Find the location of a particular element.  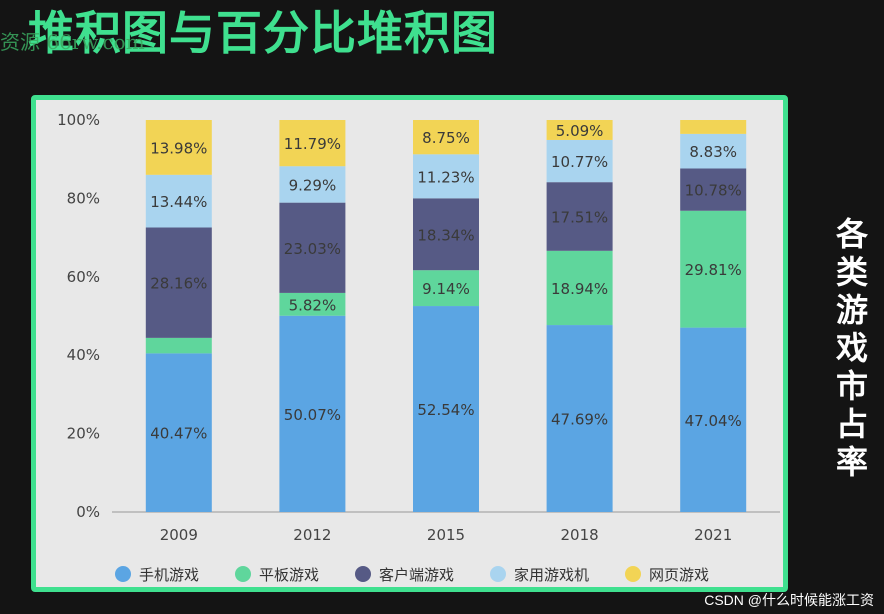

legend-label: 手机游戏 is located at coordinates (168, 574).